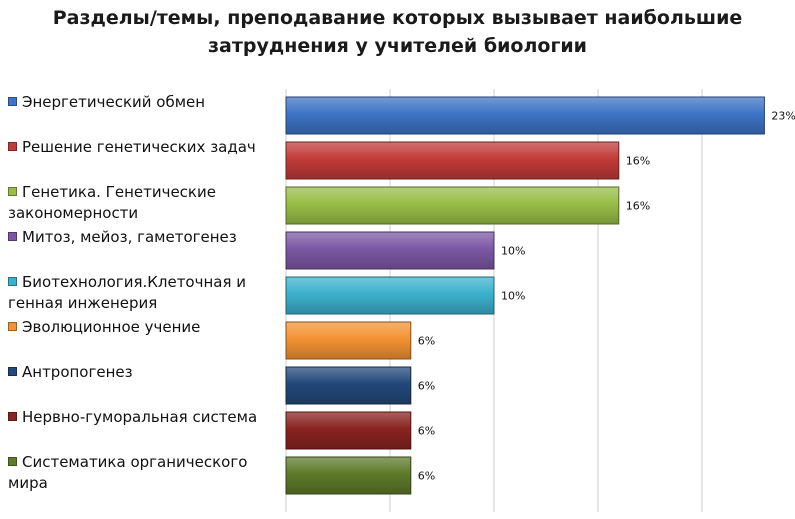  I want to click on data-label-1: 23%, so click(783, 116).